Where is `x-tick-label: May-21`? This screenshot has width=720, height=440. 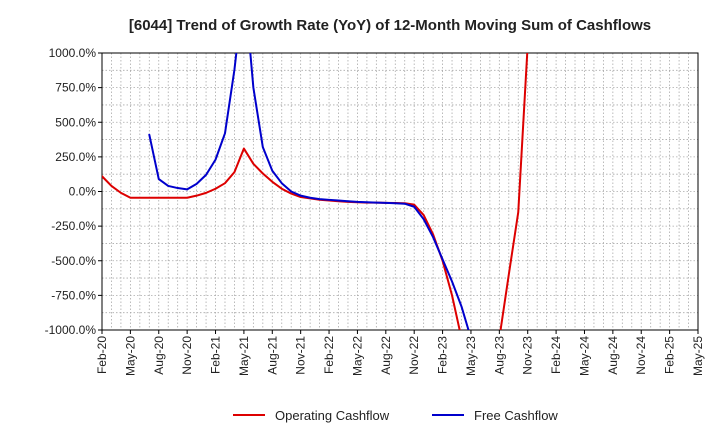
x-tick-label: May-21 is located at coordinates (244, 356).